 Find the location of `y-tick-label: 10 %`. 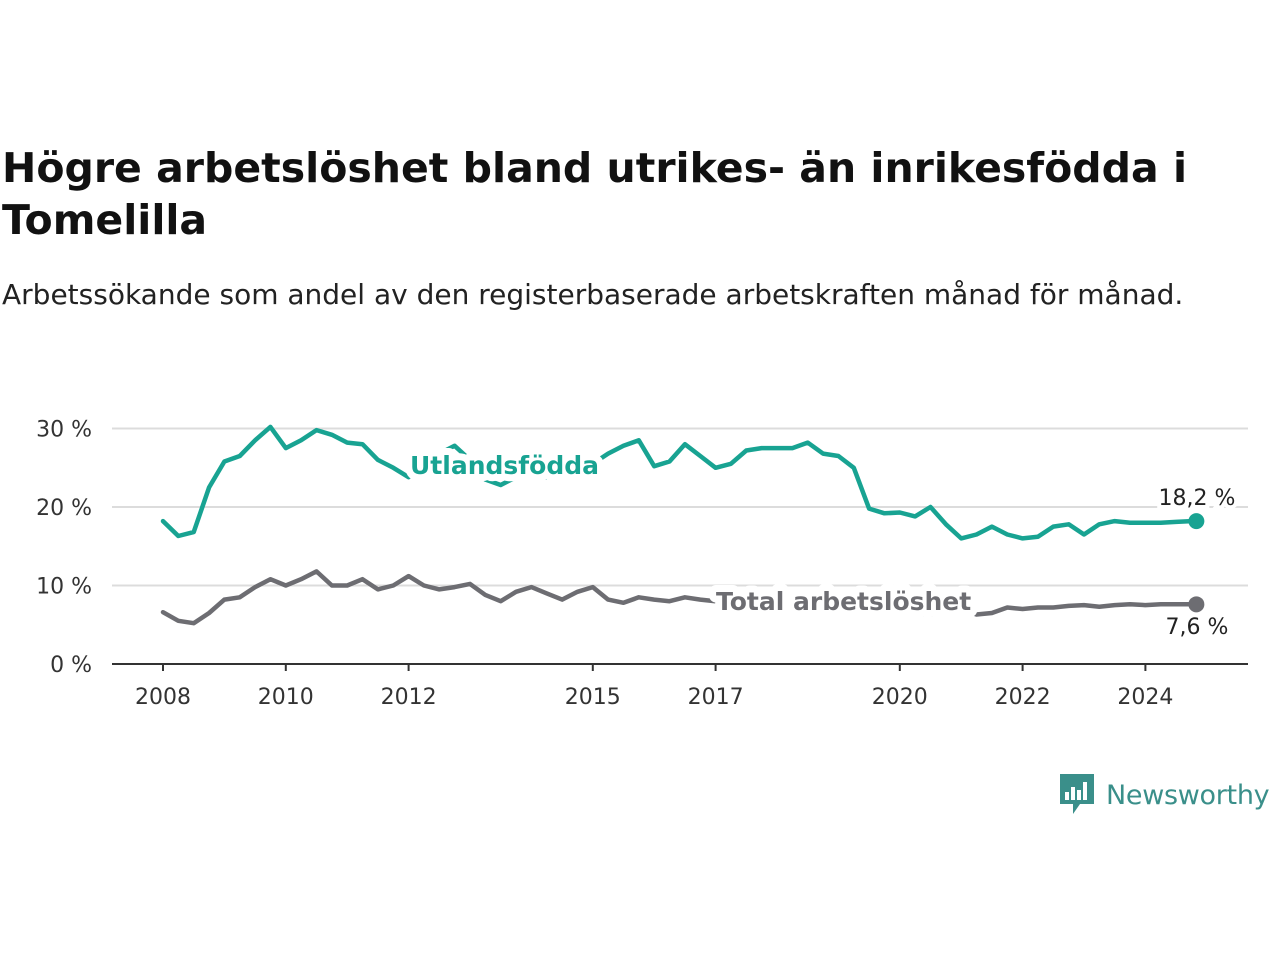

y-tick-label: 10 % is located at coordinates (64, 587).